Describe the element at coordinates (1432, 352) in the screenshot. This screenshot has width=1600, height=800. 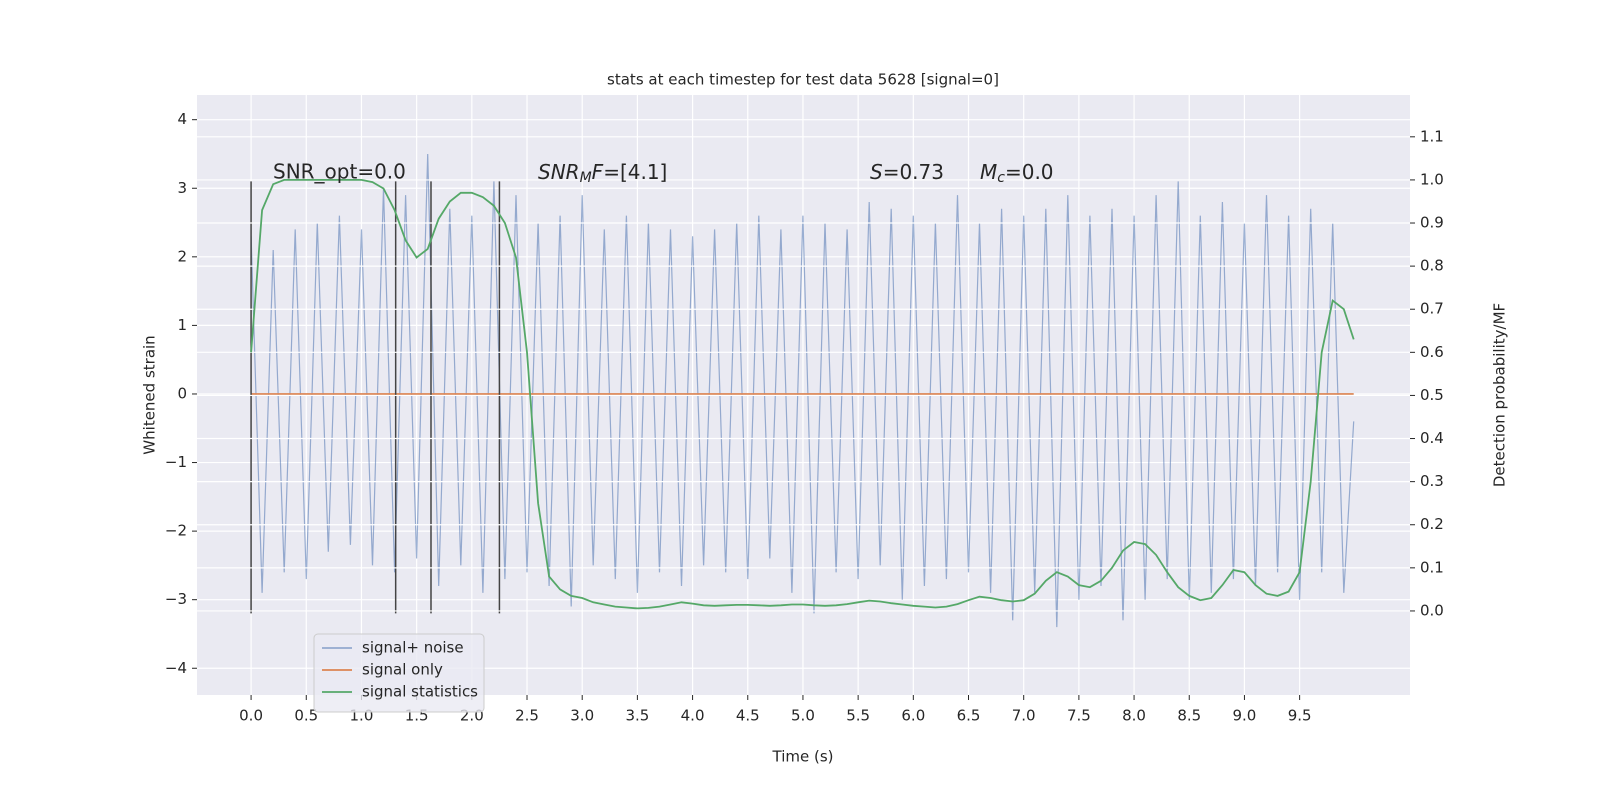
I see `y2-tick-label: 0.6` at that location.